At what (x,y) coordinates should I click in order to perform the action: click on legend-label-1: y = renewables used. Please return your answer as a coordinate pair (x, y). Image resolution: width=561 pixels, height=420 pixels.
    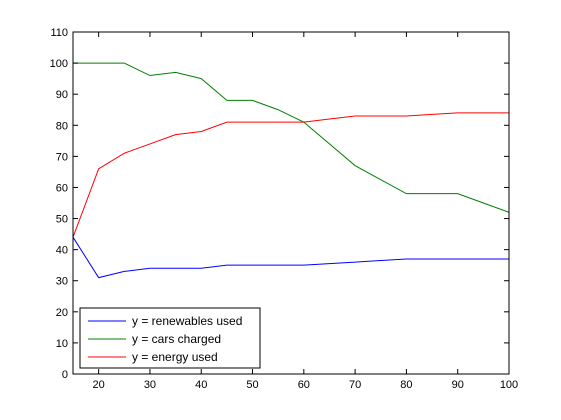
    Looking at the image, I should click on (187, 321).